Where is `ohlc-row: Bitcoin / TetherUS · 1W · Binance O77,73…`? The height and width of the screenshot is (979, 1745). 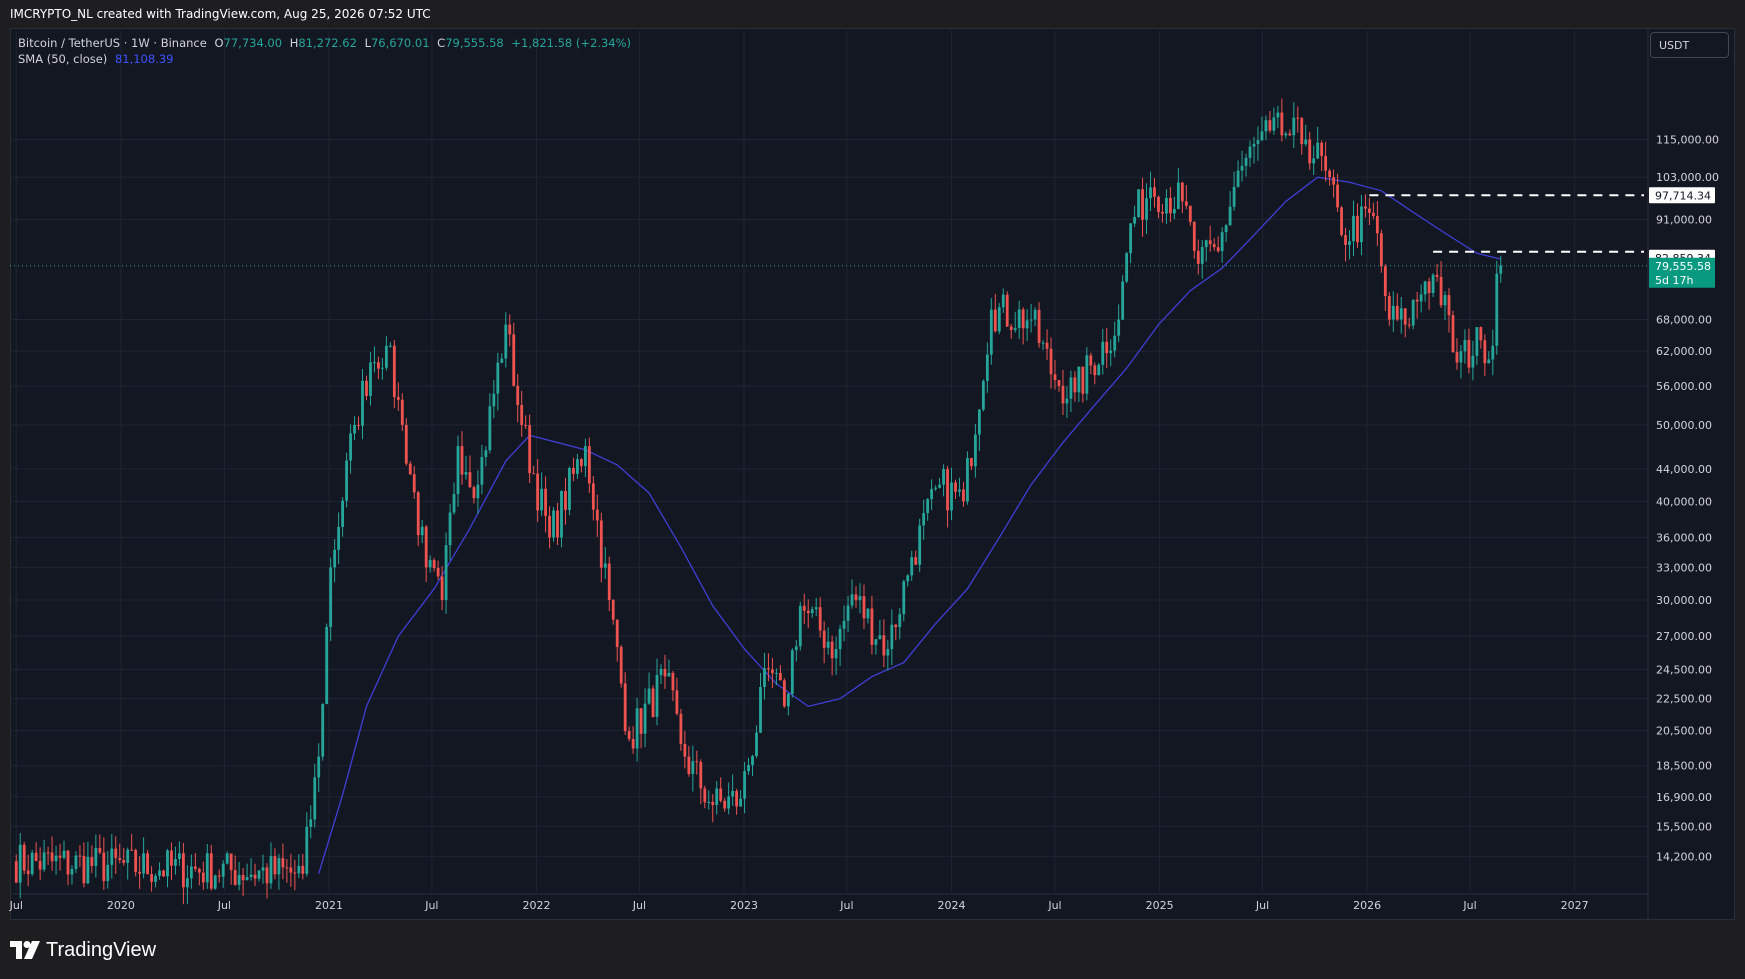
ohlc-row: Bitcoin / TetherUS · 1W · Binance O77,73… is located at coordinates (324, 43).